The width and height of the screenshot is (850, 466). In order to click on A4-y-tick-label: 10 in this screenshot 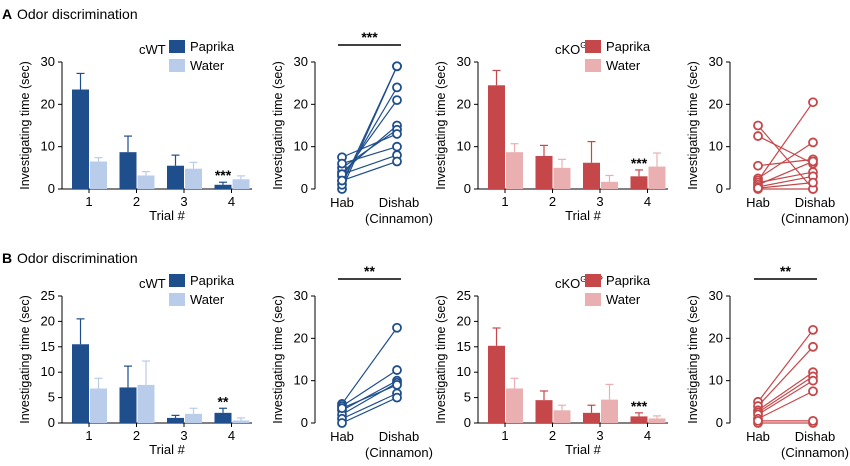, I will do `click(716, 146)`.